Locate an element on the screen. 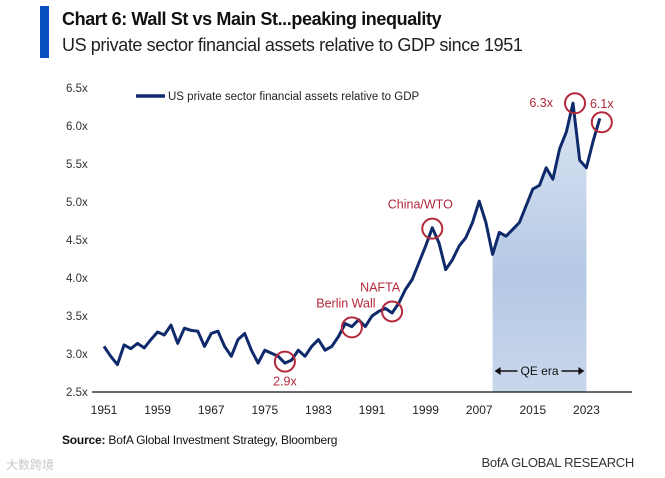  arrow-right-icon is located at coordinates (581, 371).